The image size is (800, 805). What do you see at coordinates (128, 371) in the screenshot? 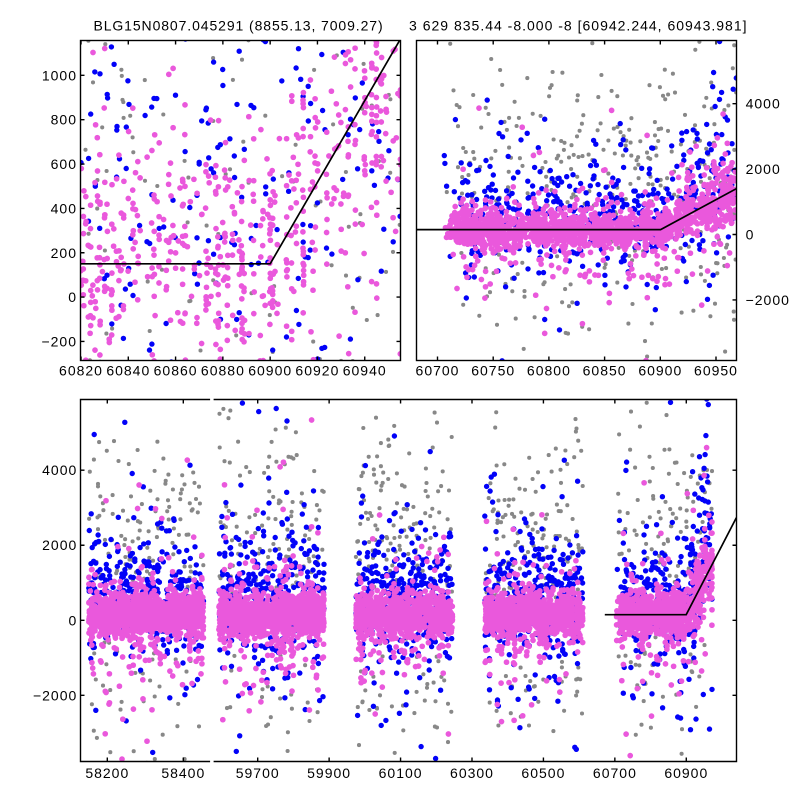
I see `svg-text: 60840` at bounding box center [128, 371].